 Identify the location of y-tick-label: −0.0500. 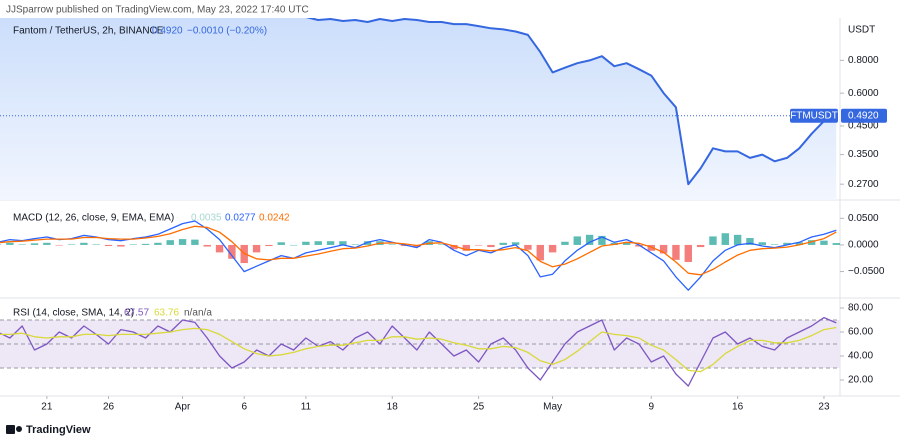
(866, 271).